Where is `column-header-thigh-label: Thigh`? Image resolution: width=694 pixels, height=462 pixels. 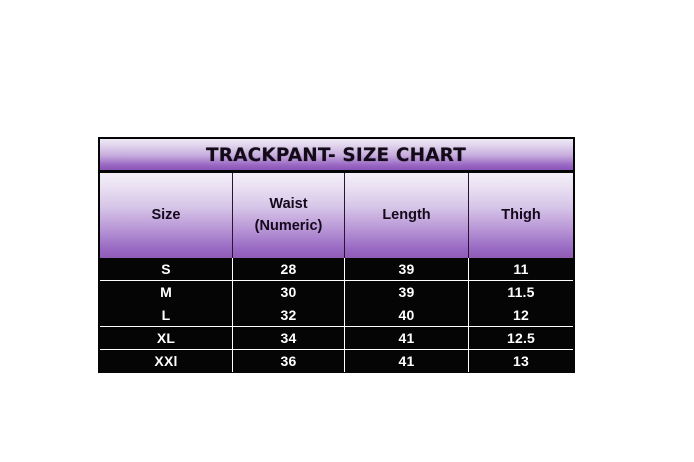
column-header-thigh-label: Thigh is located at coordinates (521, 214).